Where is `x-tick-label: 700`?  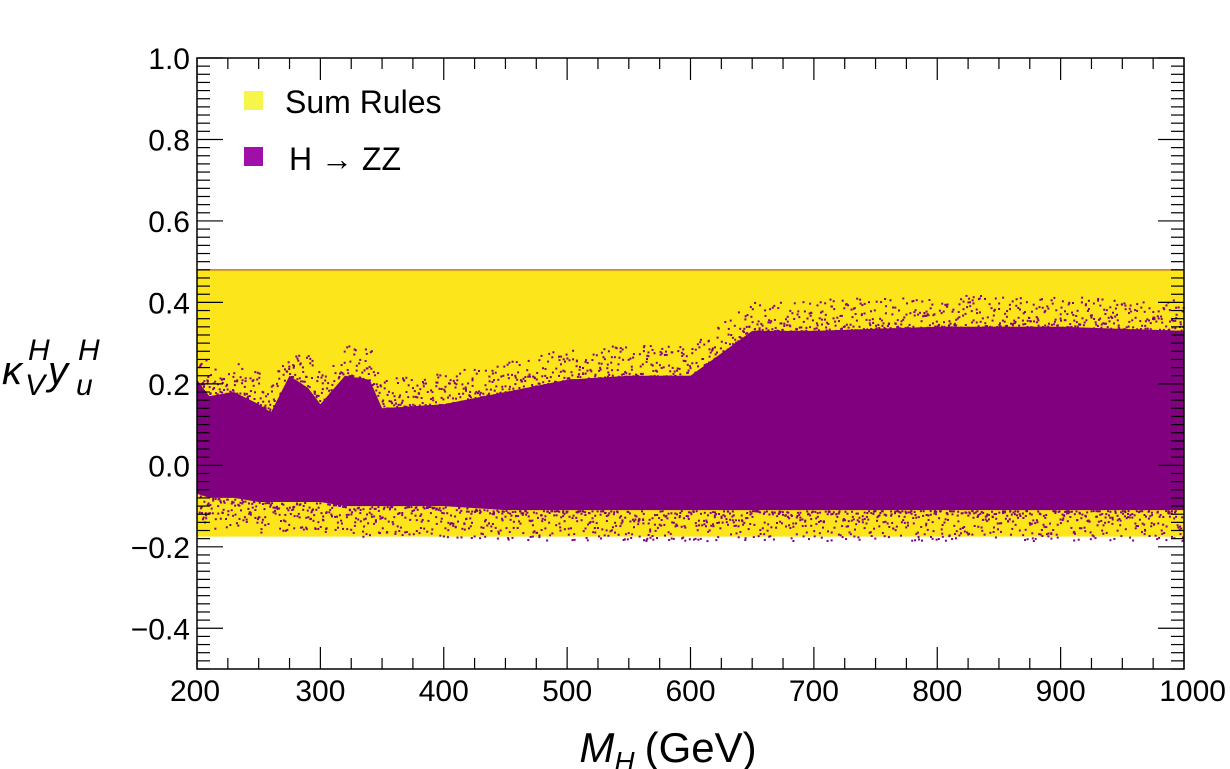 x-tick-label: 700 is located at coordinates (814, 691).